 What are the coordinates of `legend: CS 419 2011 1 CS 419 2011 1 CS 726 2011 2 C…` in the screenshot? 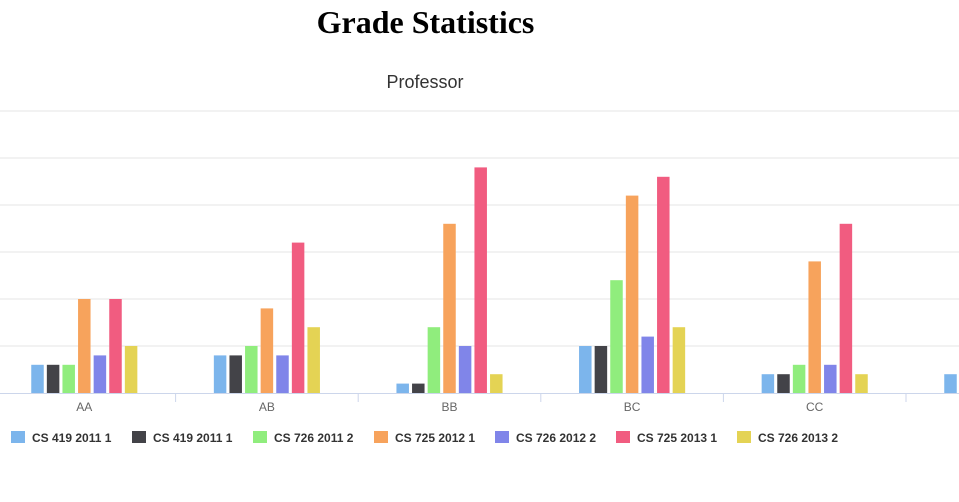 It's located at (424, 438).